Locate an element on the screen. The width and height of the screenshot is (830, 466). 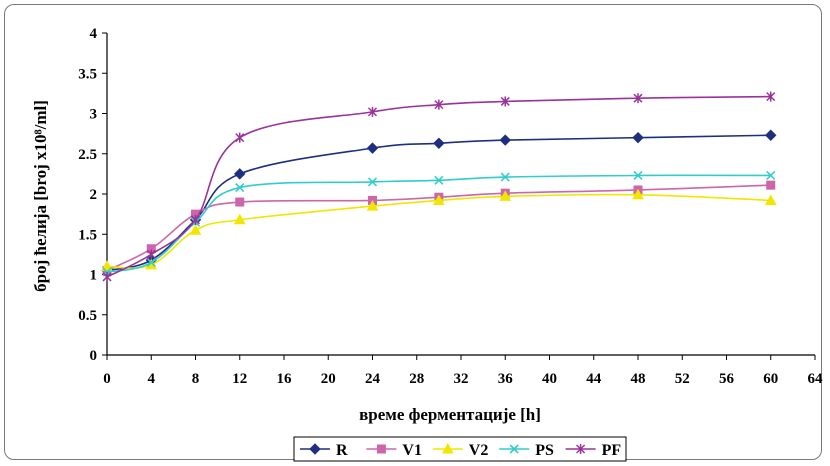
x-axis-title: време ферментације [h] is located at coordinates (450, 414).